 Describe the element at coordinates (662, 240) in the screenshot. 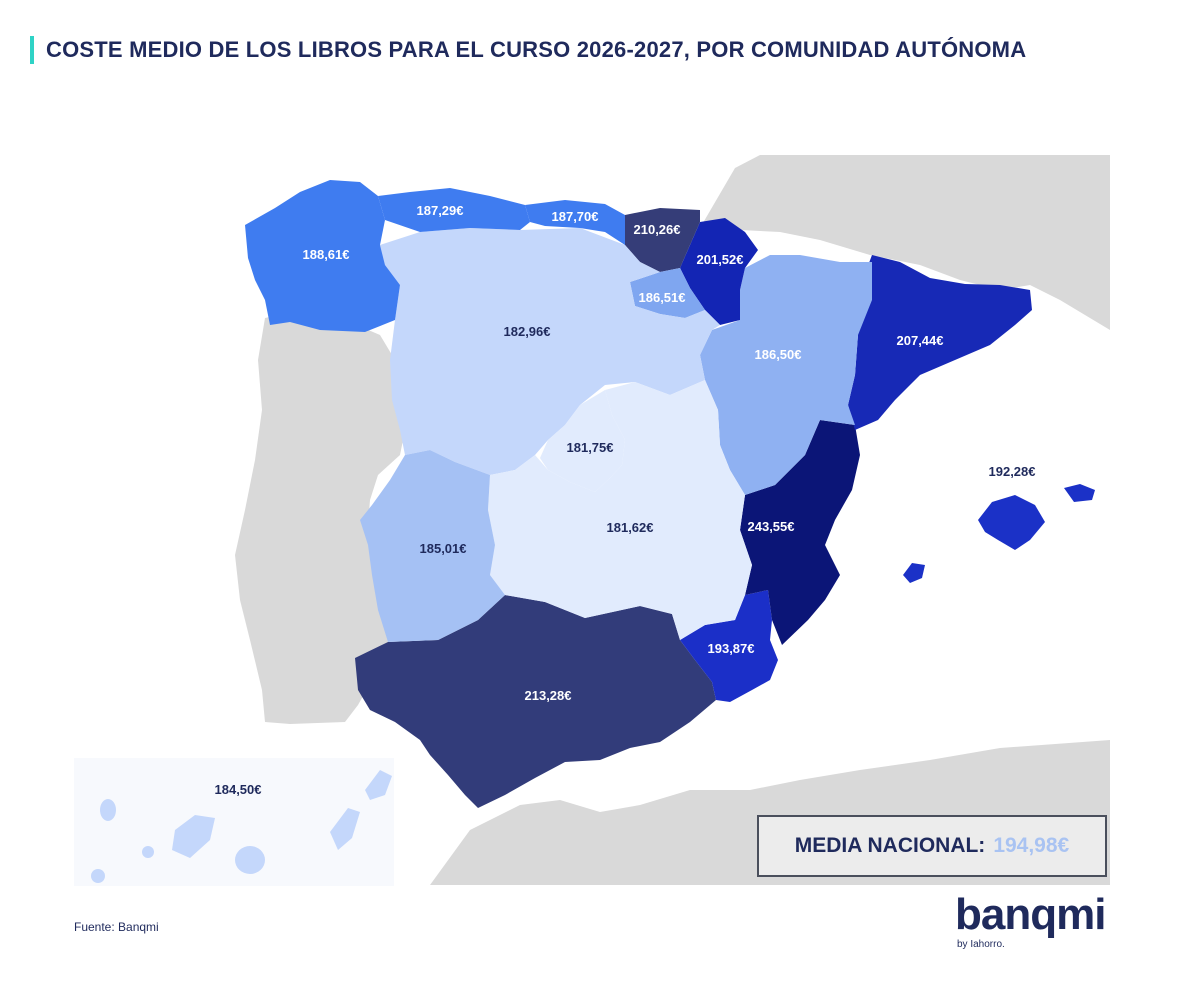

I see `region-pais-vasco` at that location.